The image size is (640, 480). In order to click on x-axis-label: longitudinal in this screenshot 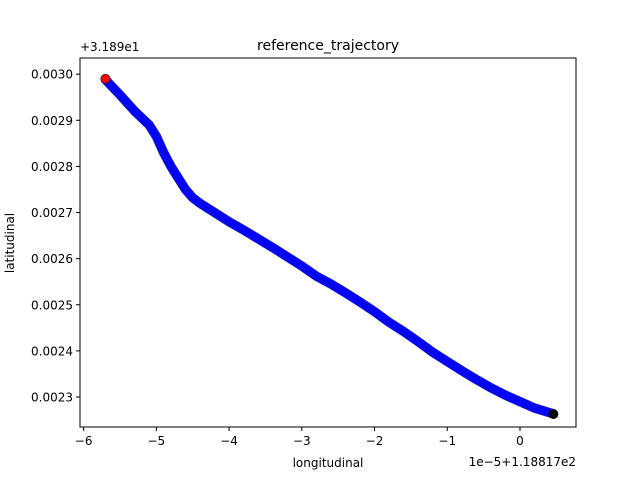, I will do `click(328, 463)`.